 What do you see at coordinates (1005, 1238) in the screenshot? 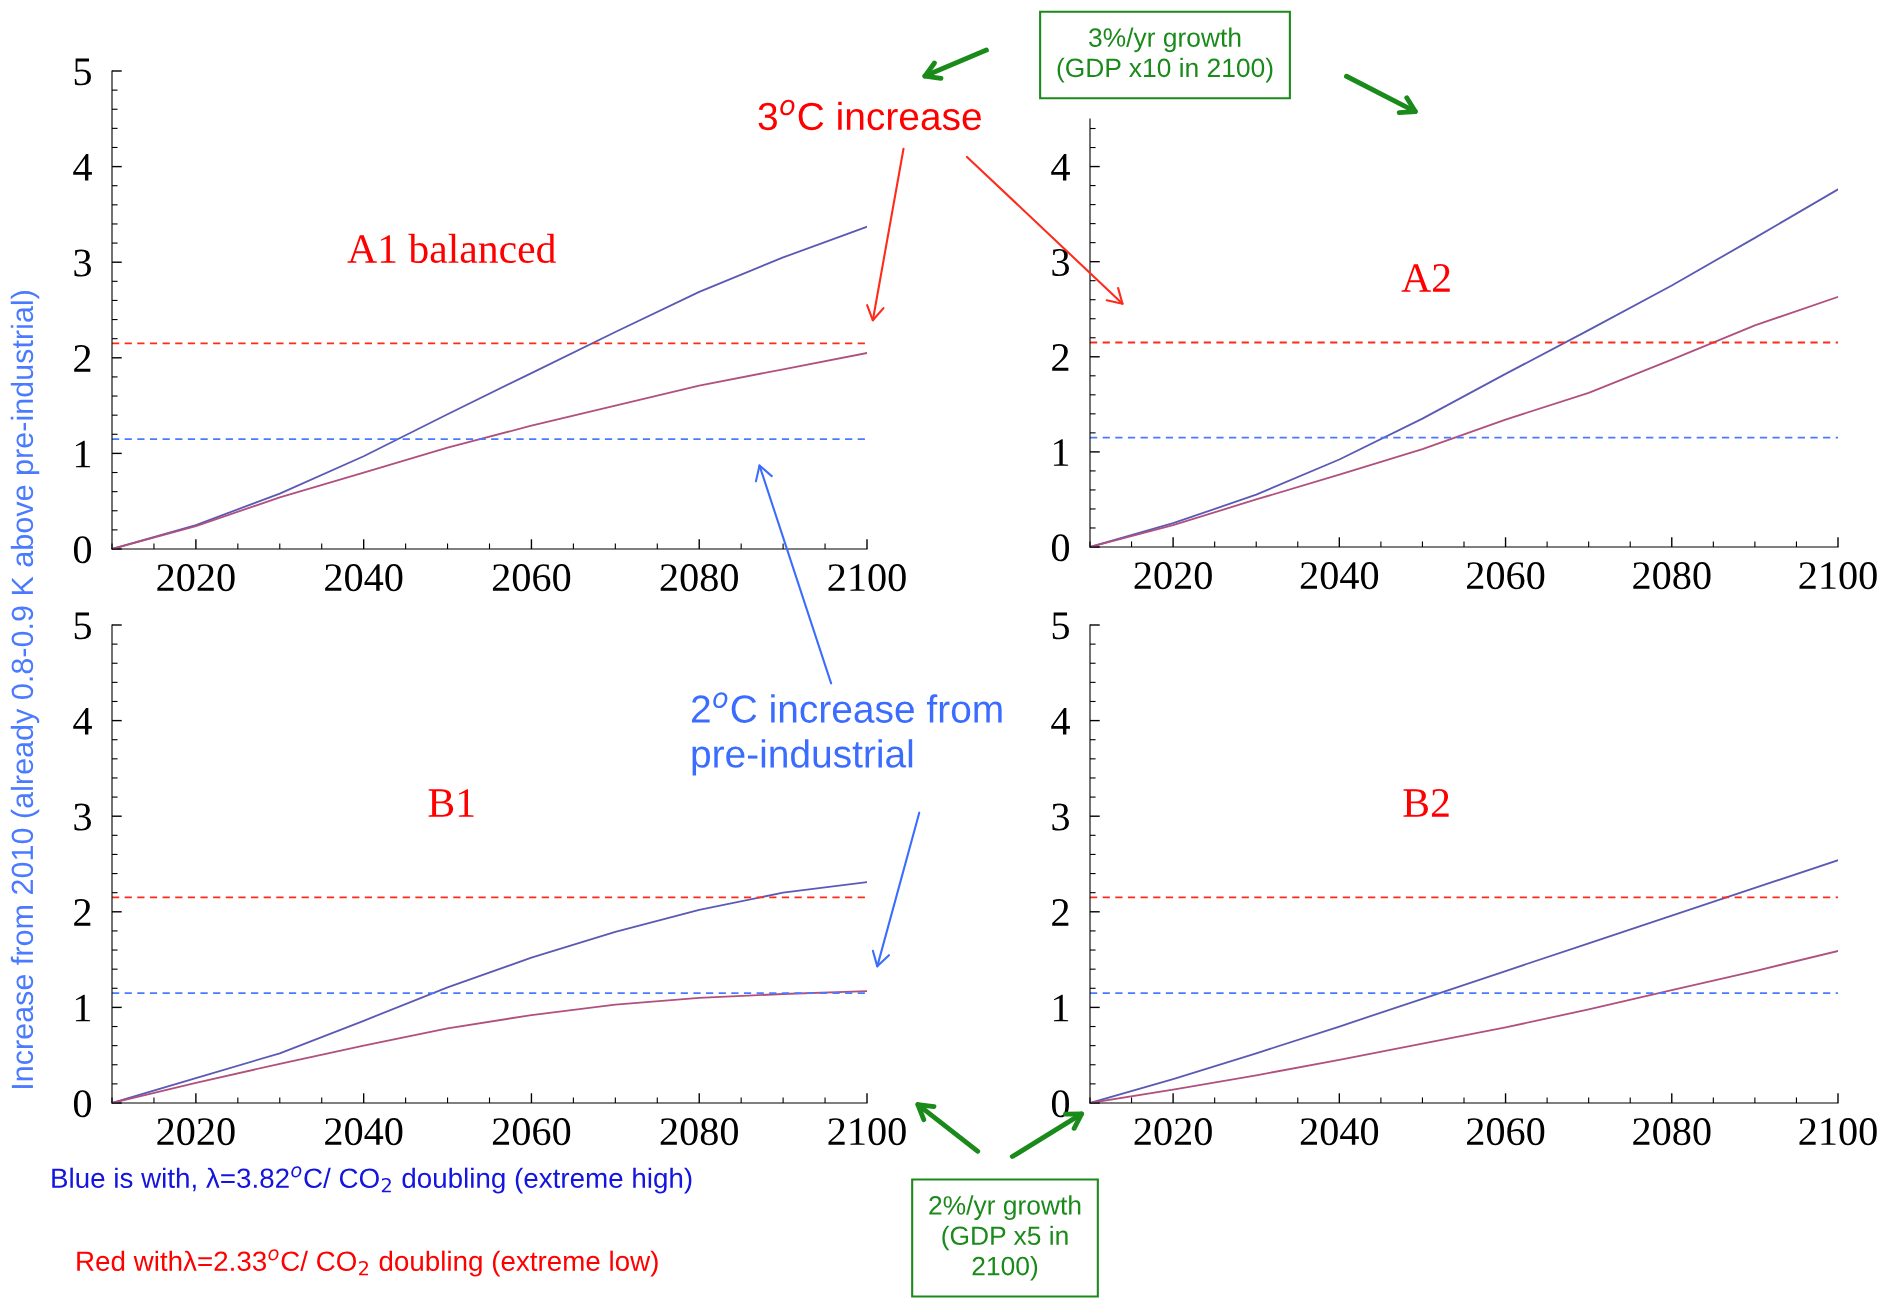
I see `text: 2%/yr growth (GDP x5 in 2100)` at bounding box center [1005, 1238].